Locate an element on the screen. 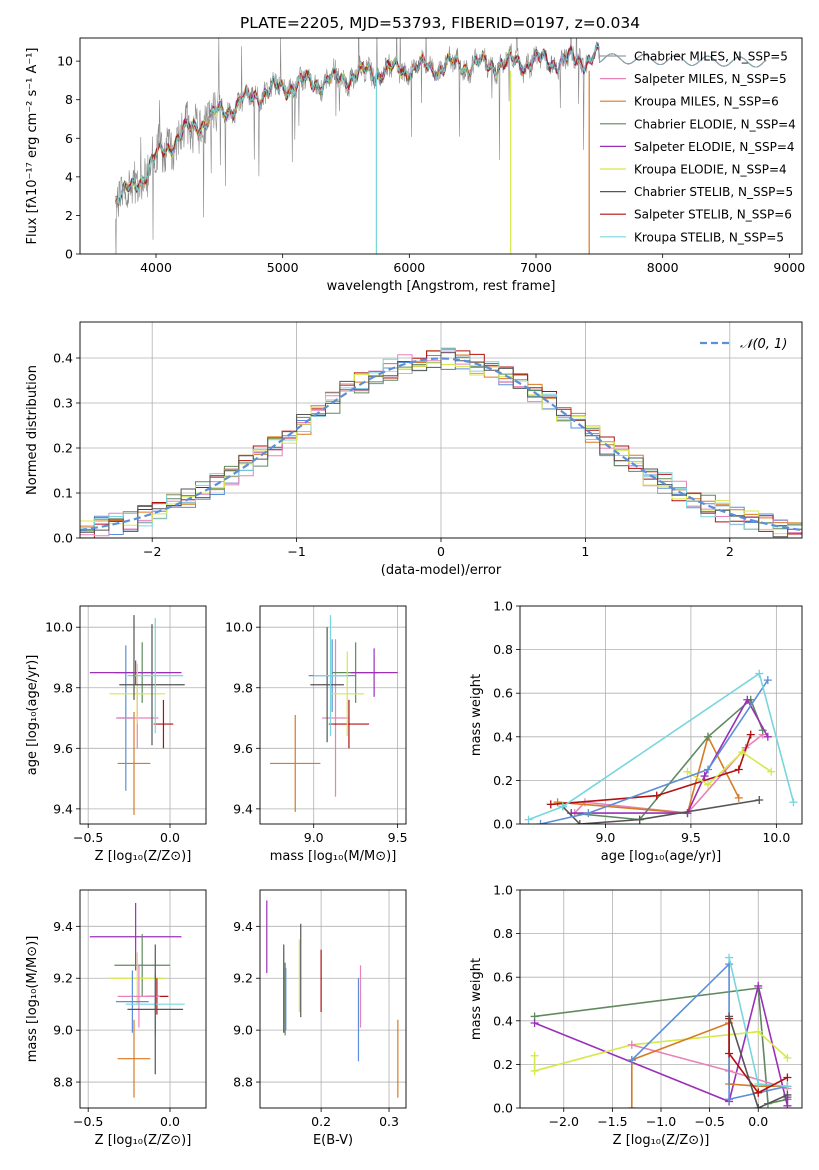 The image size is (819, 1170). y-tick-label: 2 is located at coordinates (69, 215).